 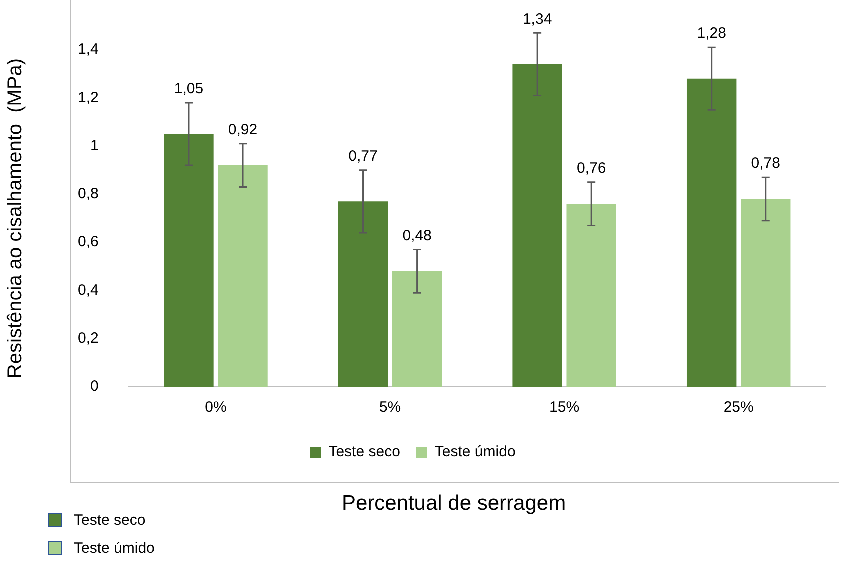 What do you see at coordinates (243, 130) in the screenshot?
I see `data-label: 0,92` at bounding box center [243, 130].